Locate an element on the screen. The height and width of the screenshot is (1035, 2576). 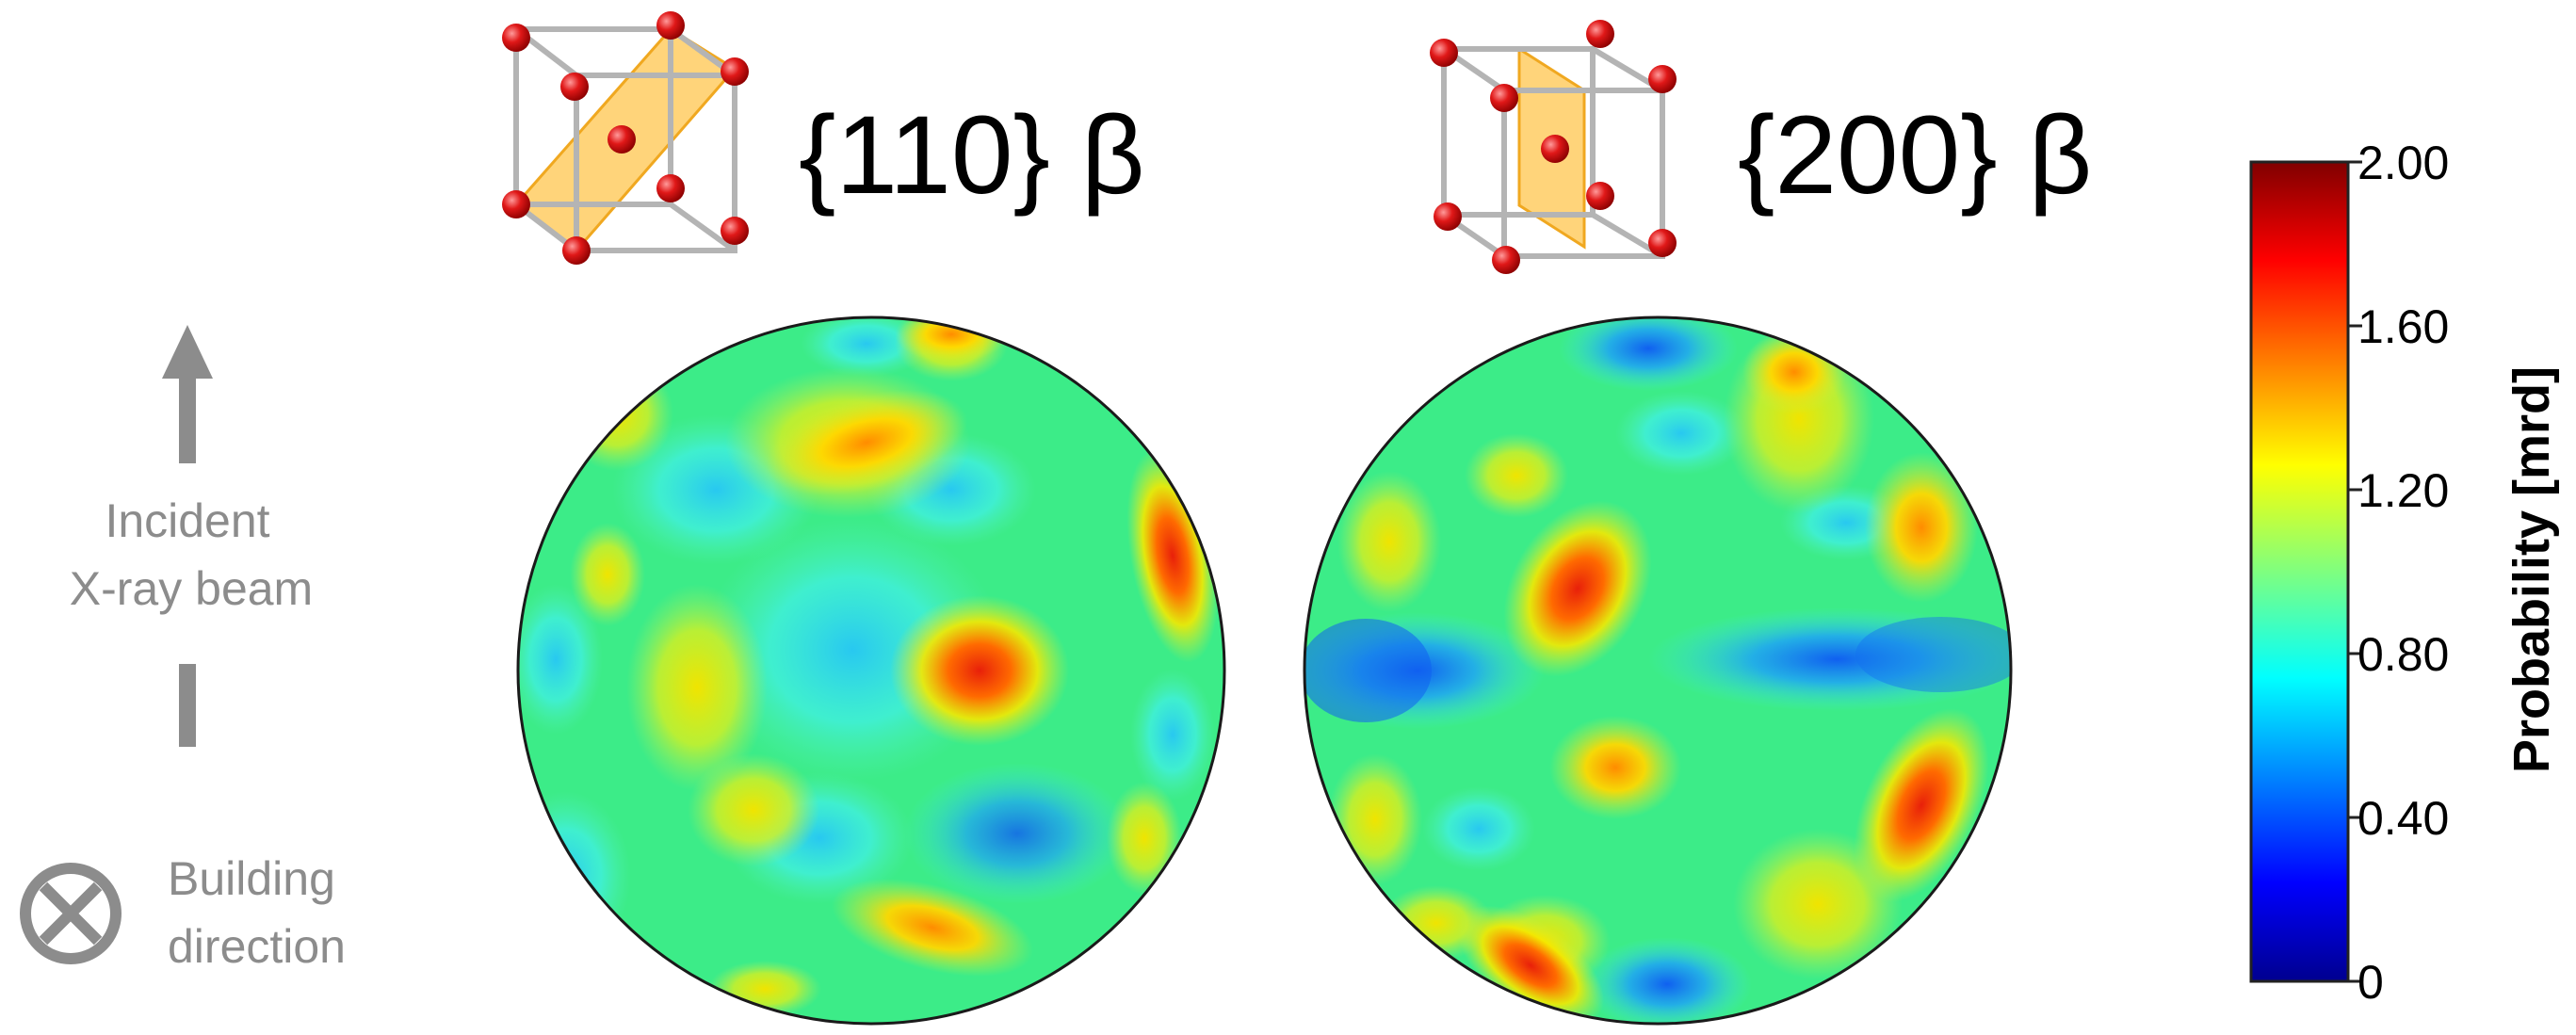
colorbar-tick-label: 2.00 is located at coordinates (2403, 163).